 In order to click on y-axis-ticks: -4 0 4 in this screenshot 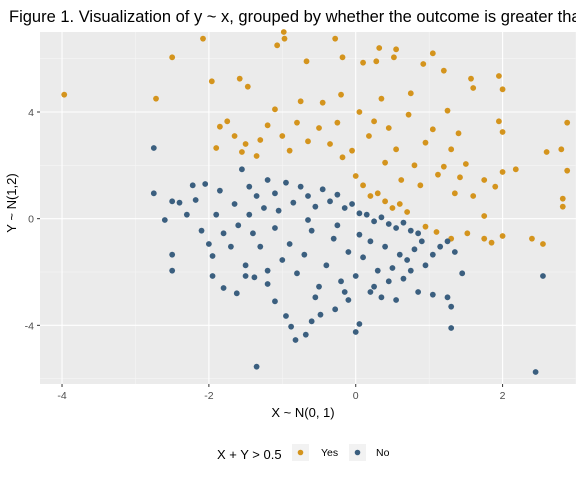, I will do `click(32, 219)`.